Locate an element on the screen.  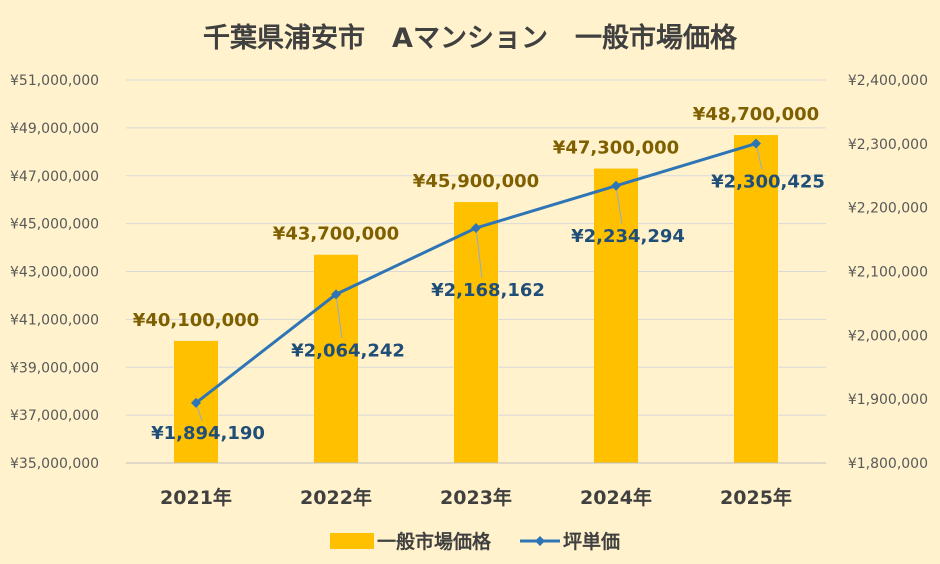
legend-label-line: 坪単価 is located at coordinates (591, 541).